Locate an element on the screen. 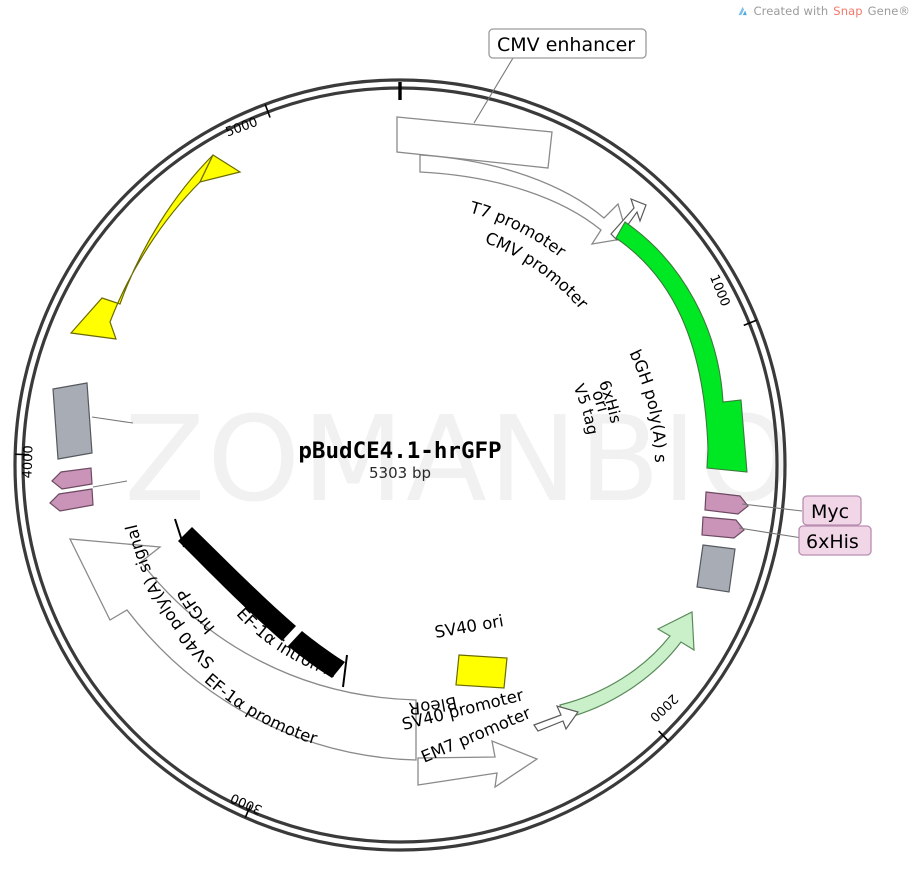  leader-6xhis-left is located at coordinates (110, 484).